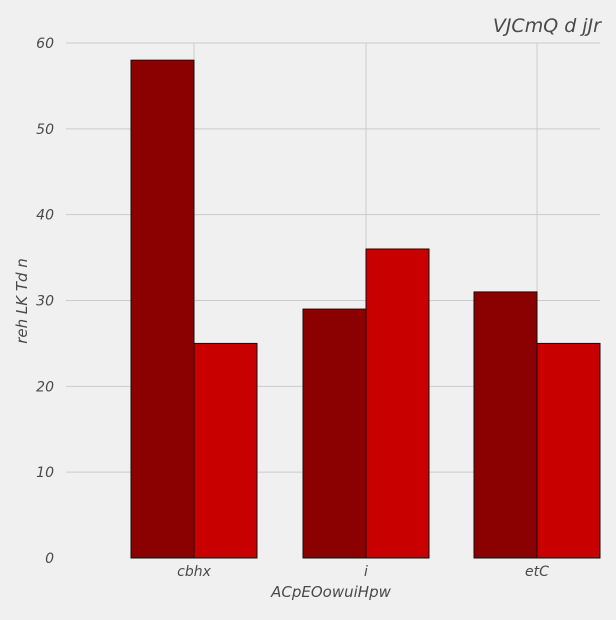  I want to click on x-tick-label: cbhx, so click(194, 572).